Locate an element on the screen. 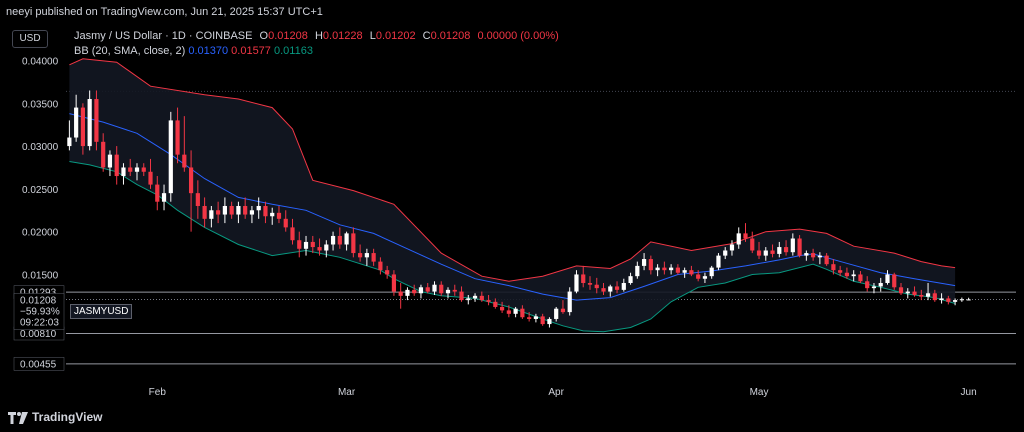 The height and width of the screenshot is (432, 1024). tradingview-logo: TradingView is located at coordinates (55, 417).